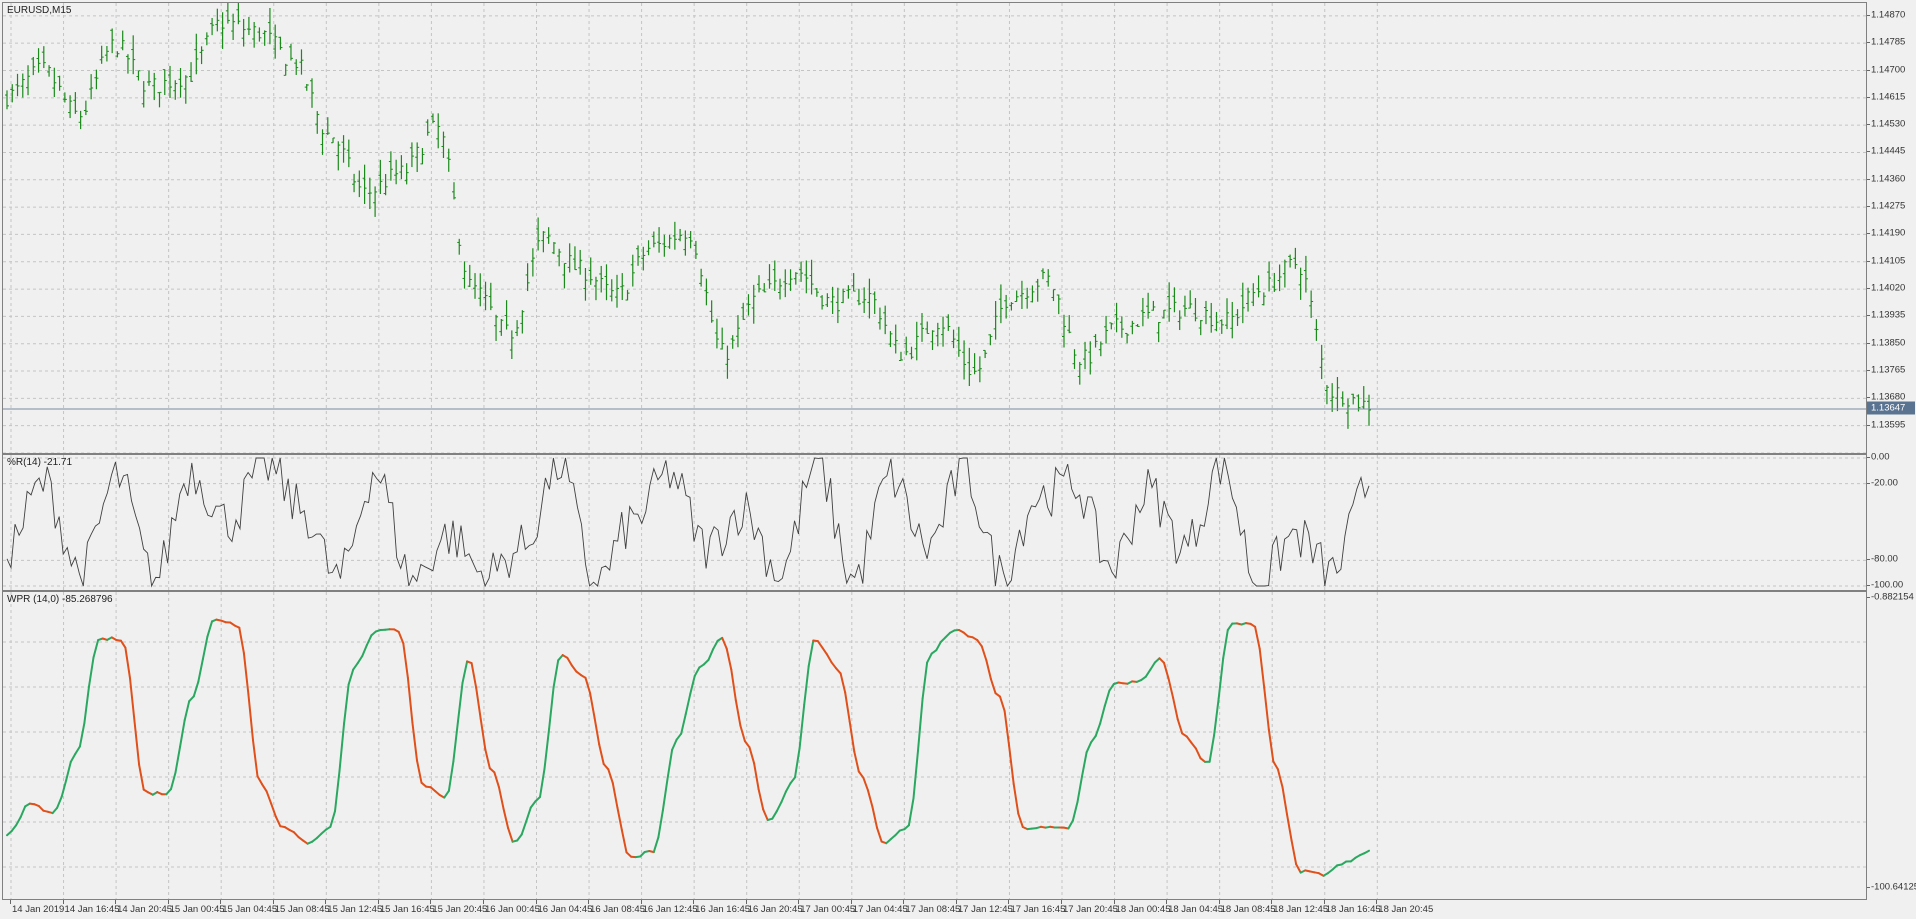 The width and height of the screenshot is (1916, 919). Describe the element at coordinates (1891, 521) in the screenshot. I see `wpr-axis: 0.00 -20.00 -80.00 -100.00` at that location.